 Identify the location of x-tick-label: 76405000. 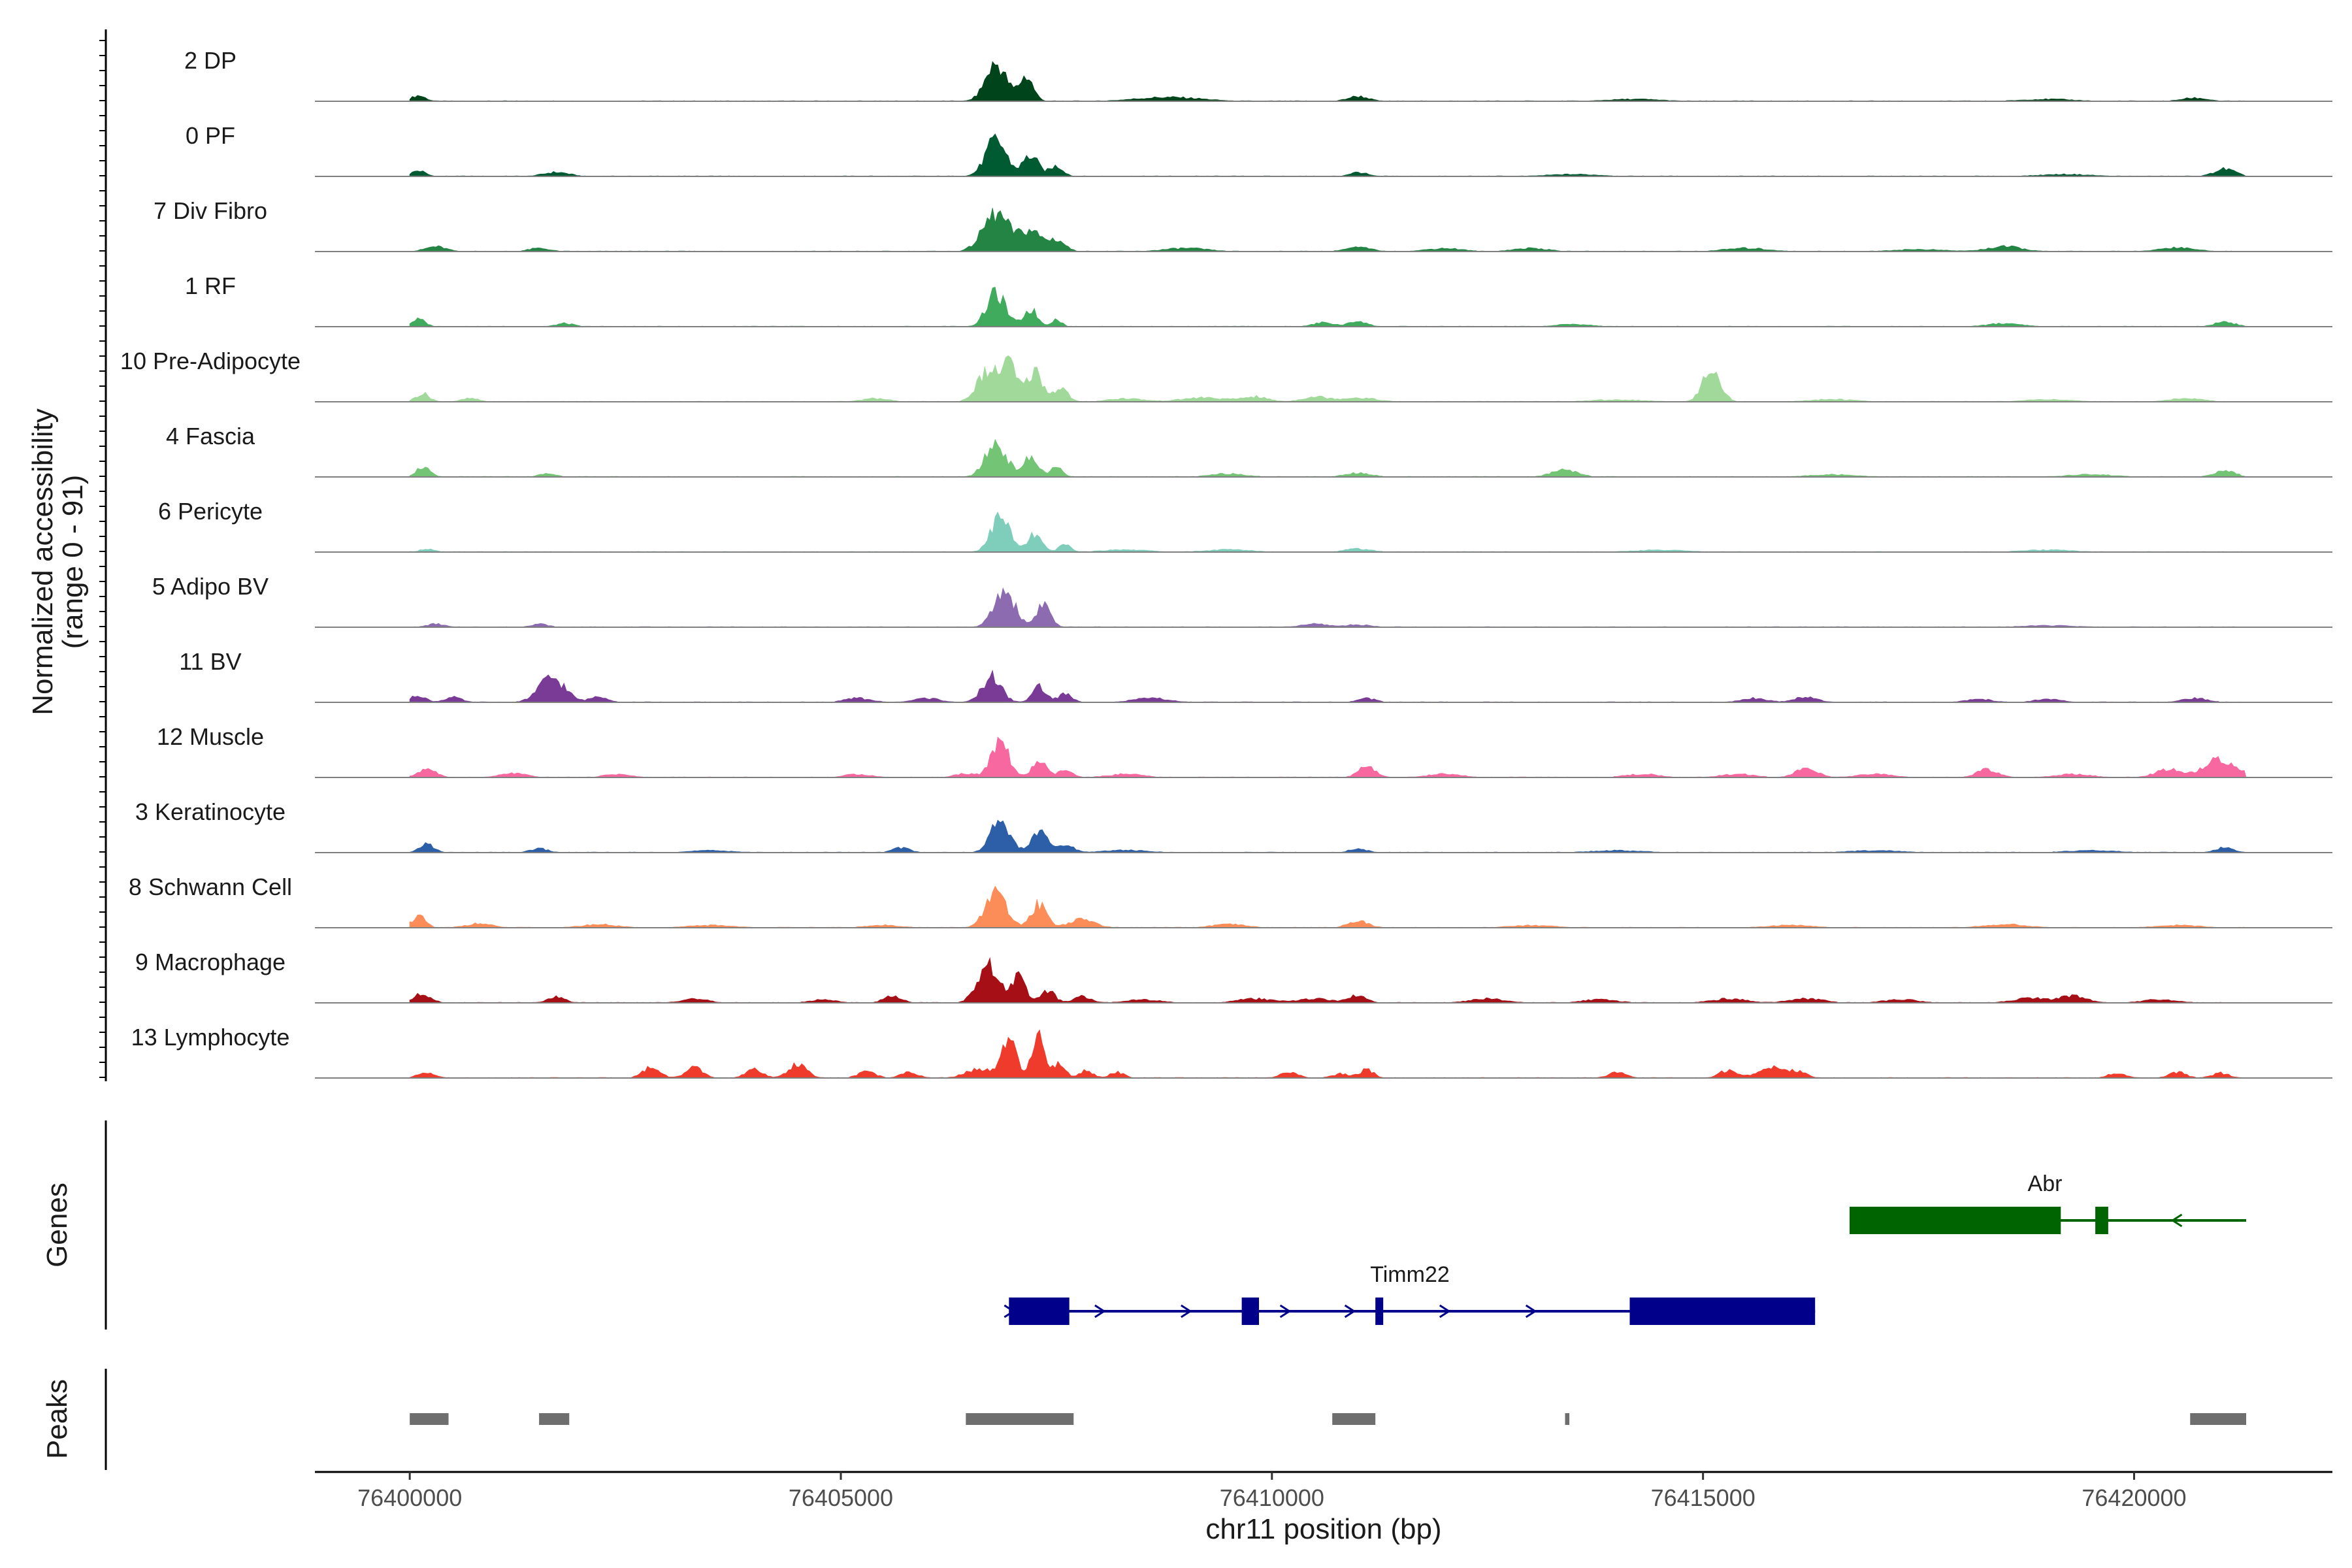
(841, 1497).